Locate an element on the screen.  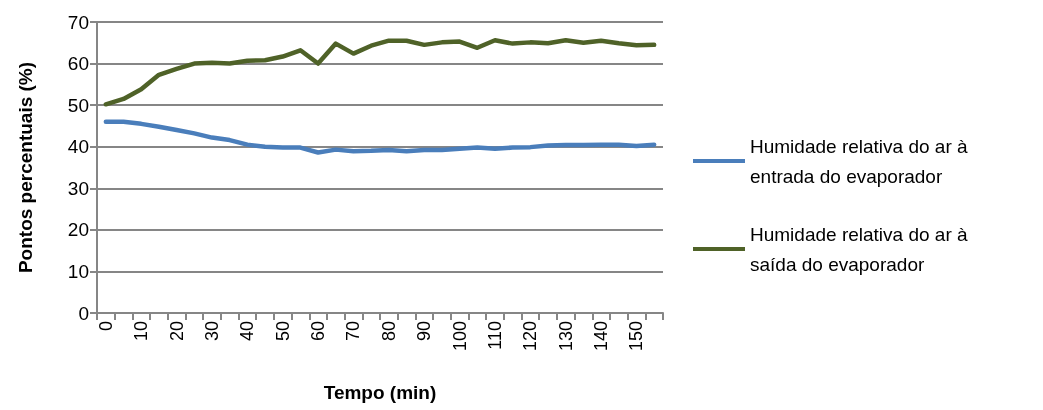
y-tick-label: 20 is located at coordinates (78, 230).